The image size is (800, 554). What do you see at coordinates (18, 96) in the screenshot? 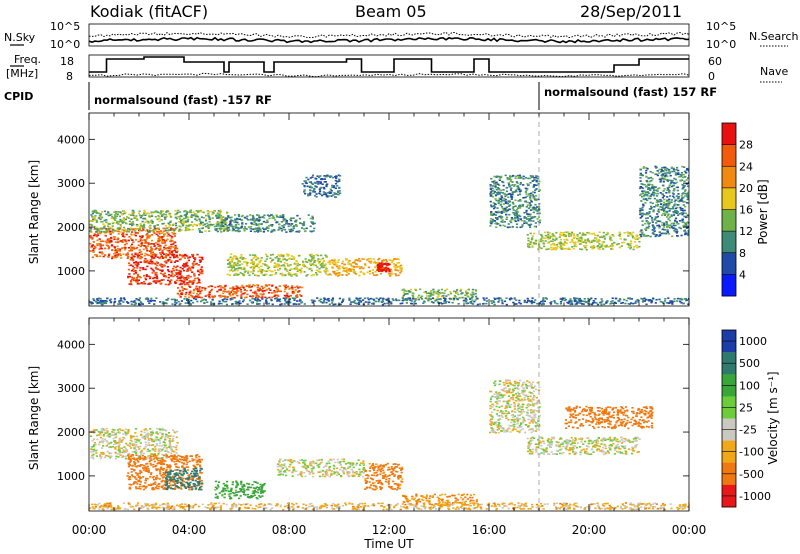
I see `cpid-label: CPID` at bounding box center [18, 96].